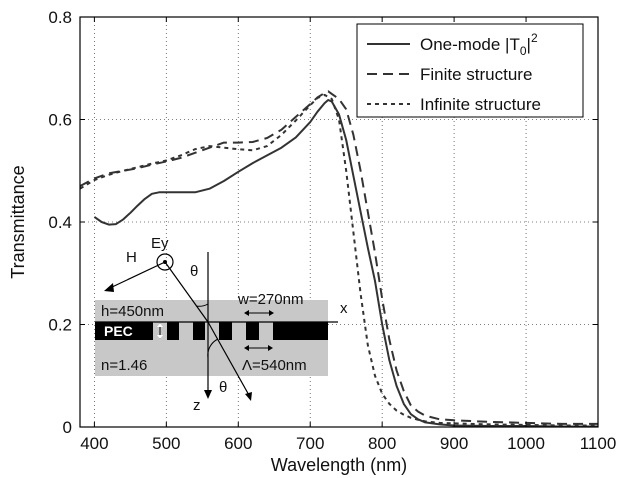  What do you see at coordinates (246, 313) in the screenshot?
I see `width-arrowhead-left` at bounding box center [246, 313].